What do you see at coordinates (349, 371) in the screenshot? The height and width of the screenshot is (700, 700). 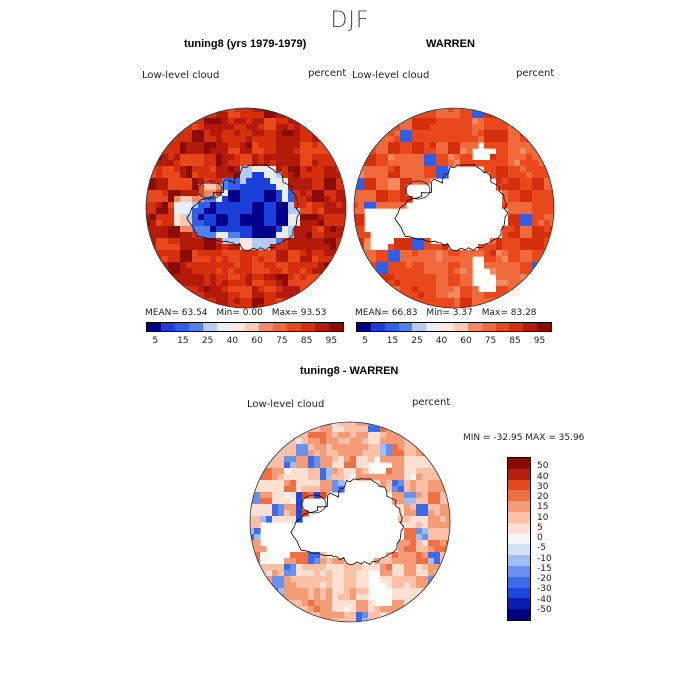 I see `panel3-title: tuning8 - WARREN` at bounding box center [349, 371].